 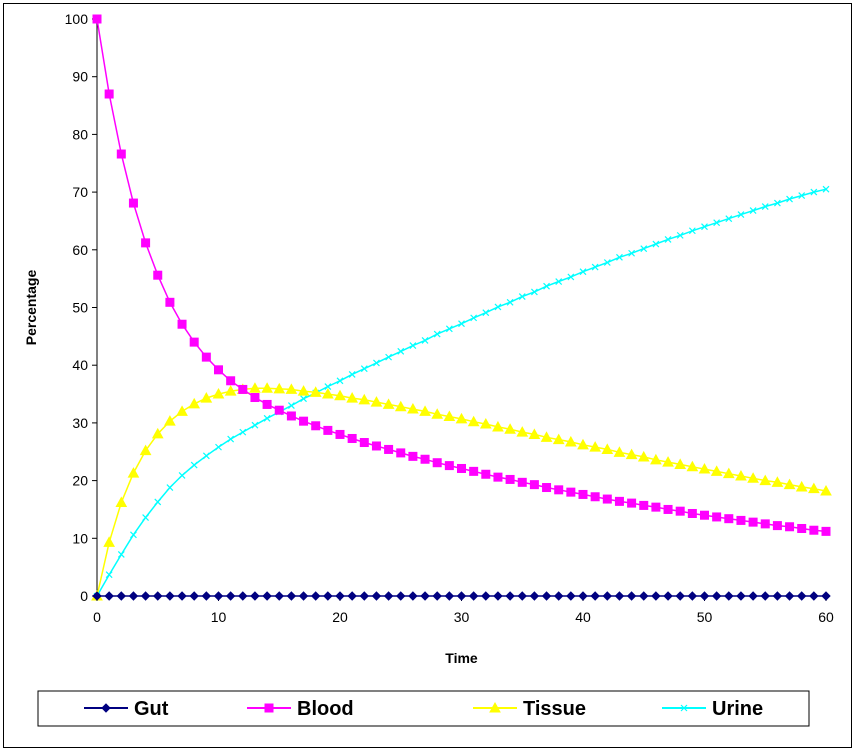 What do you see at coordinates (80, 250) in the screenshot?
I see `y-tick-label: 60` at bounding box center [80, 250].